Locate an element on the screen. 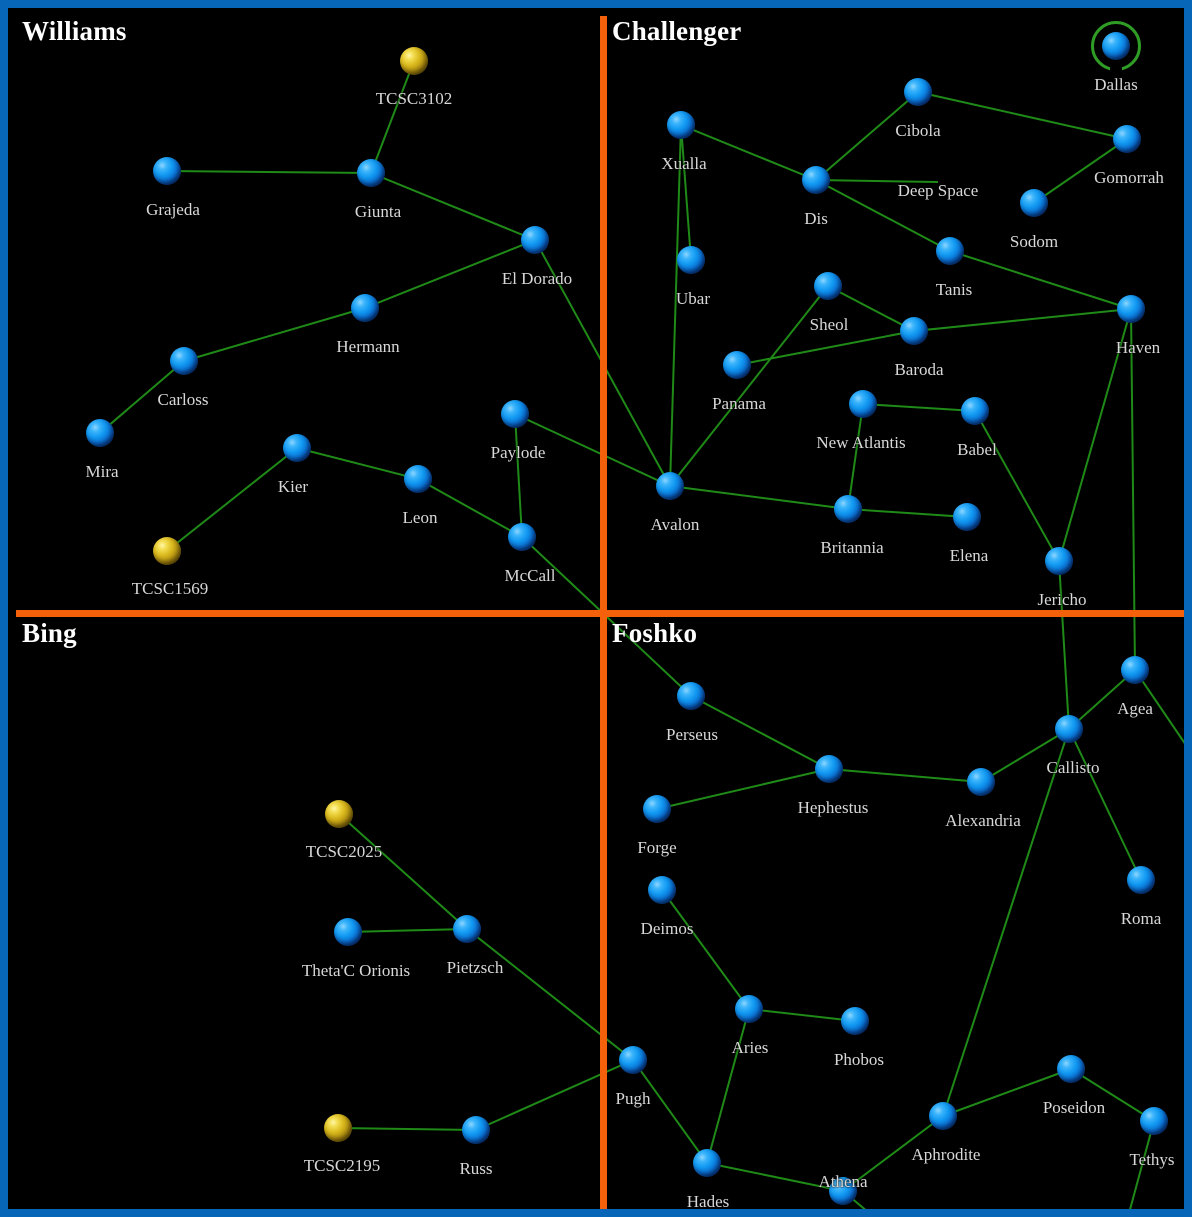 The width and height of the screenshot is (1192, 1217). link-agea-offscreen is located at coordinates (1159, 706).